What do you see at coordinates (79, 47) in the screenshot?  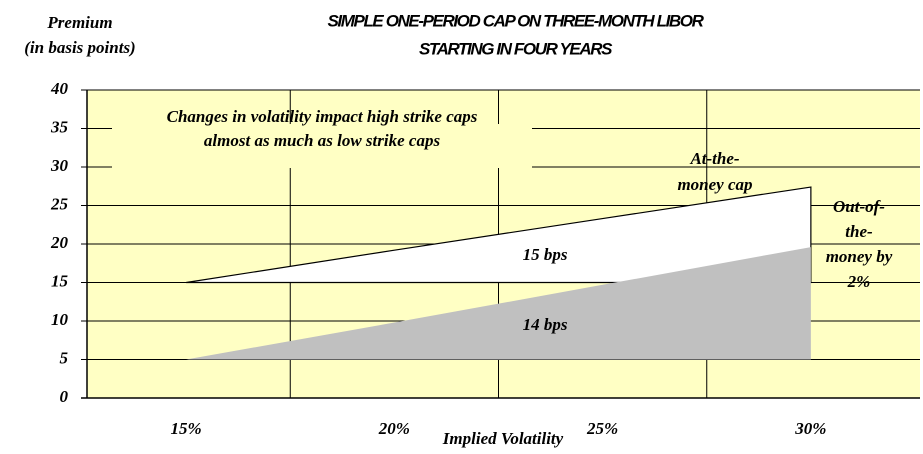 I see `y-axis-label: (in basis points)` at bounding box center [79, 47].